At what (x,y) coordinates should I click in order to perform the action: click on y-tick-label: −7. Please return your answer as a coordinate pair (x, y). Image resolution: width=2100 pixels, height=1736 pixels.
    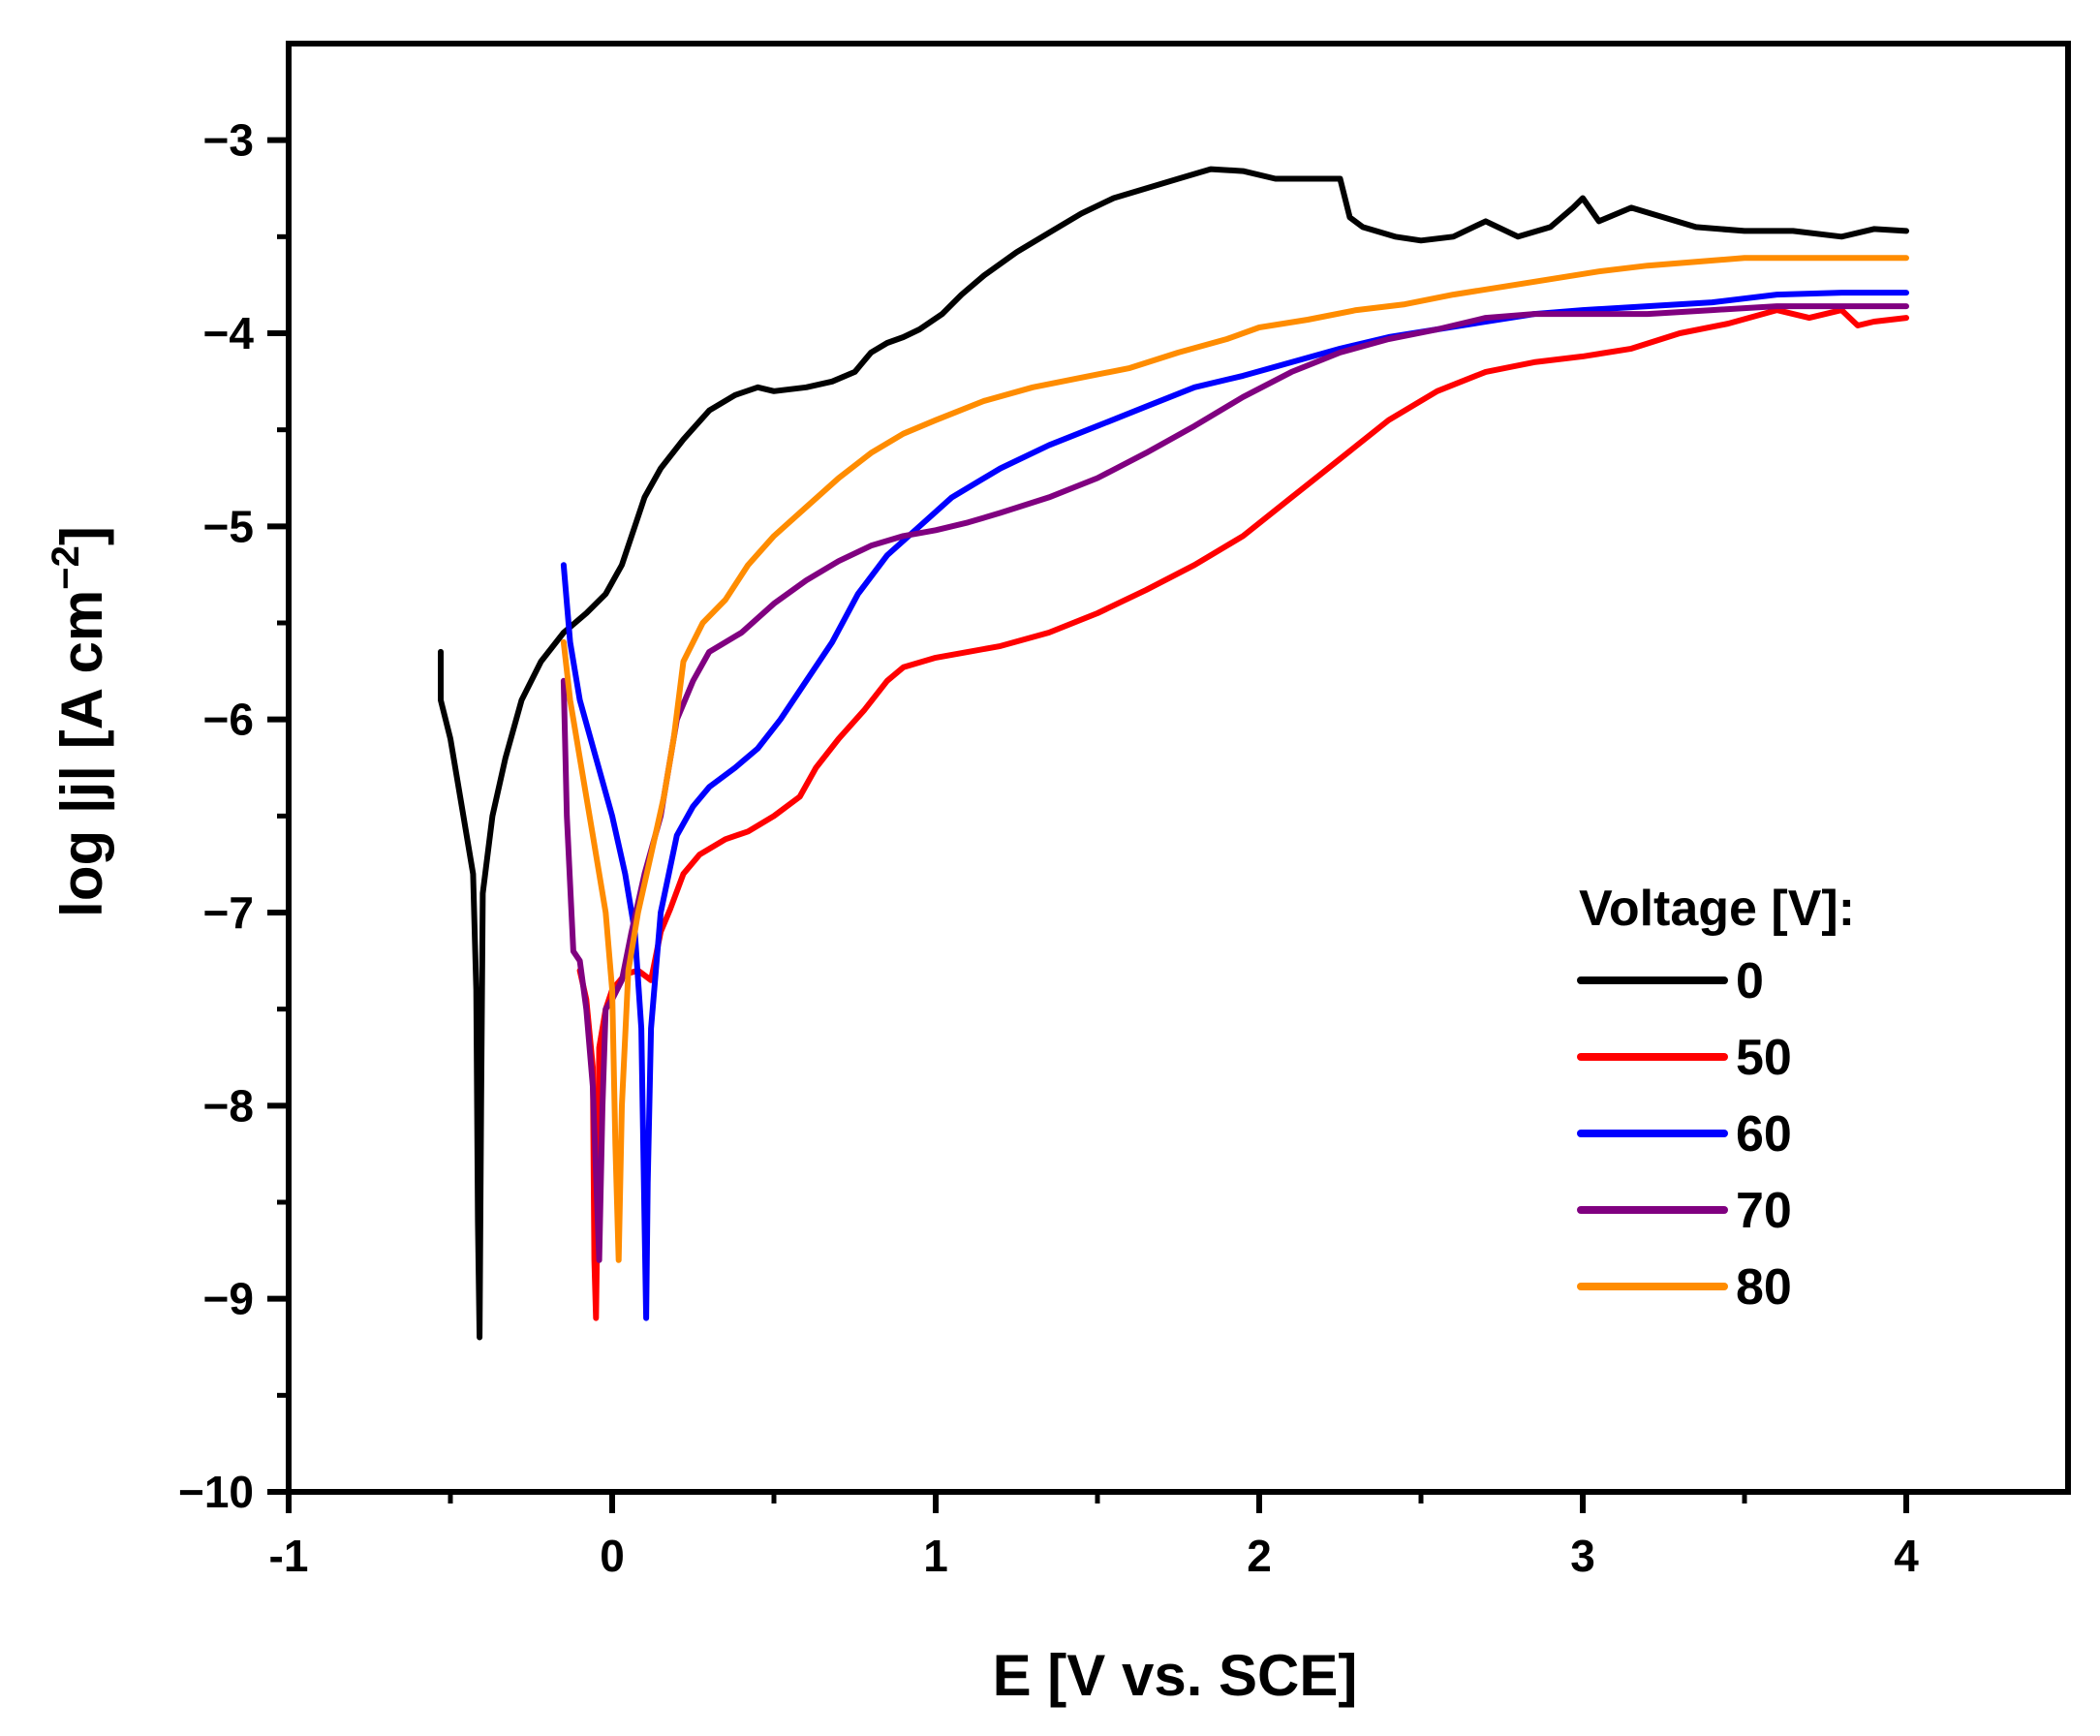
    Looking at the image, I should click on (228, 912).